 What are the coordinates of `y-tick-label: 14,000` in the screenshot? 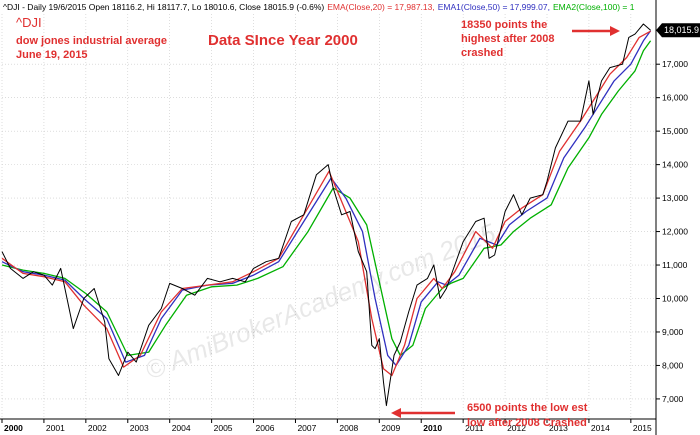 It's located at (675, 165).